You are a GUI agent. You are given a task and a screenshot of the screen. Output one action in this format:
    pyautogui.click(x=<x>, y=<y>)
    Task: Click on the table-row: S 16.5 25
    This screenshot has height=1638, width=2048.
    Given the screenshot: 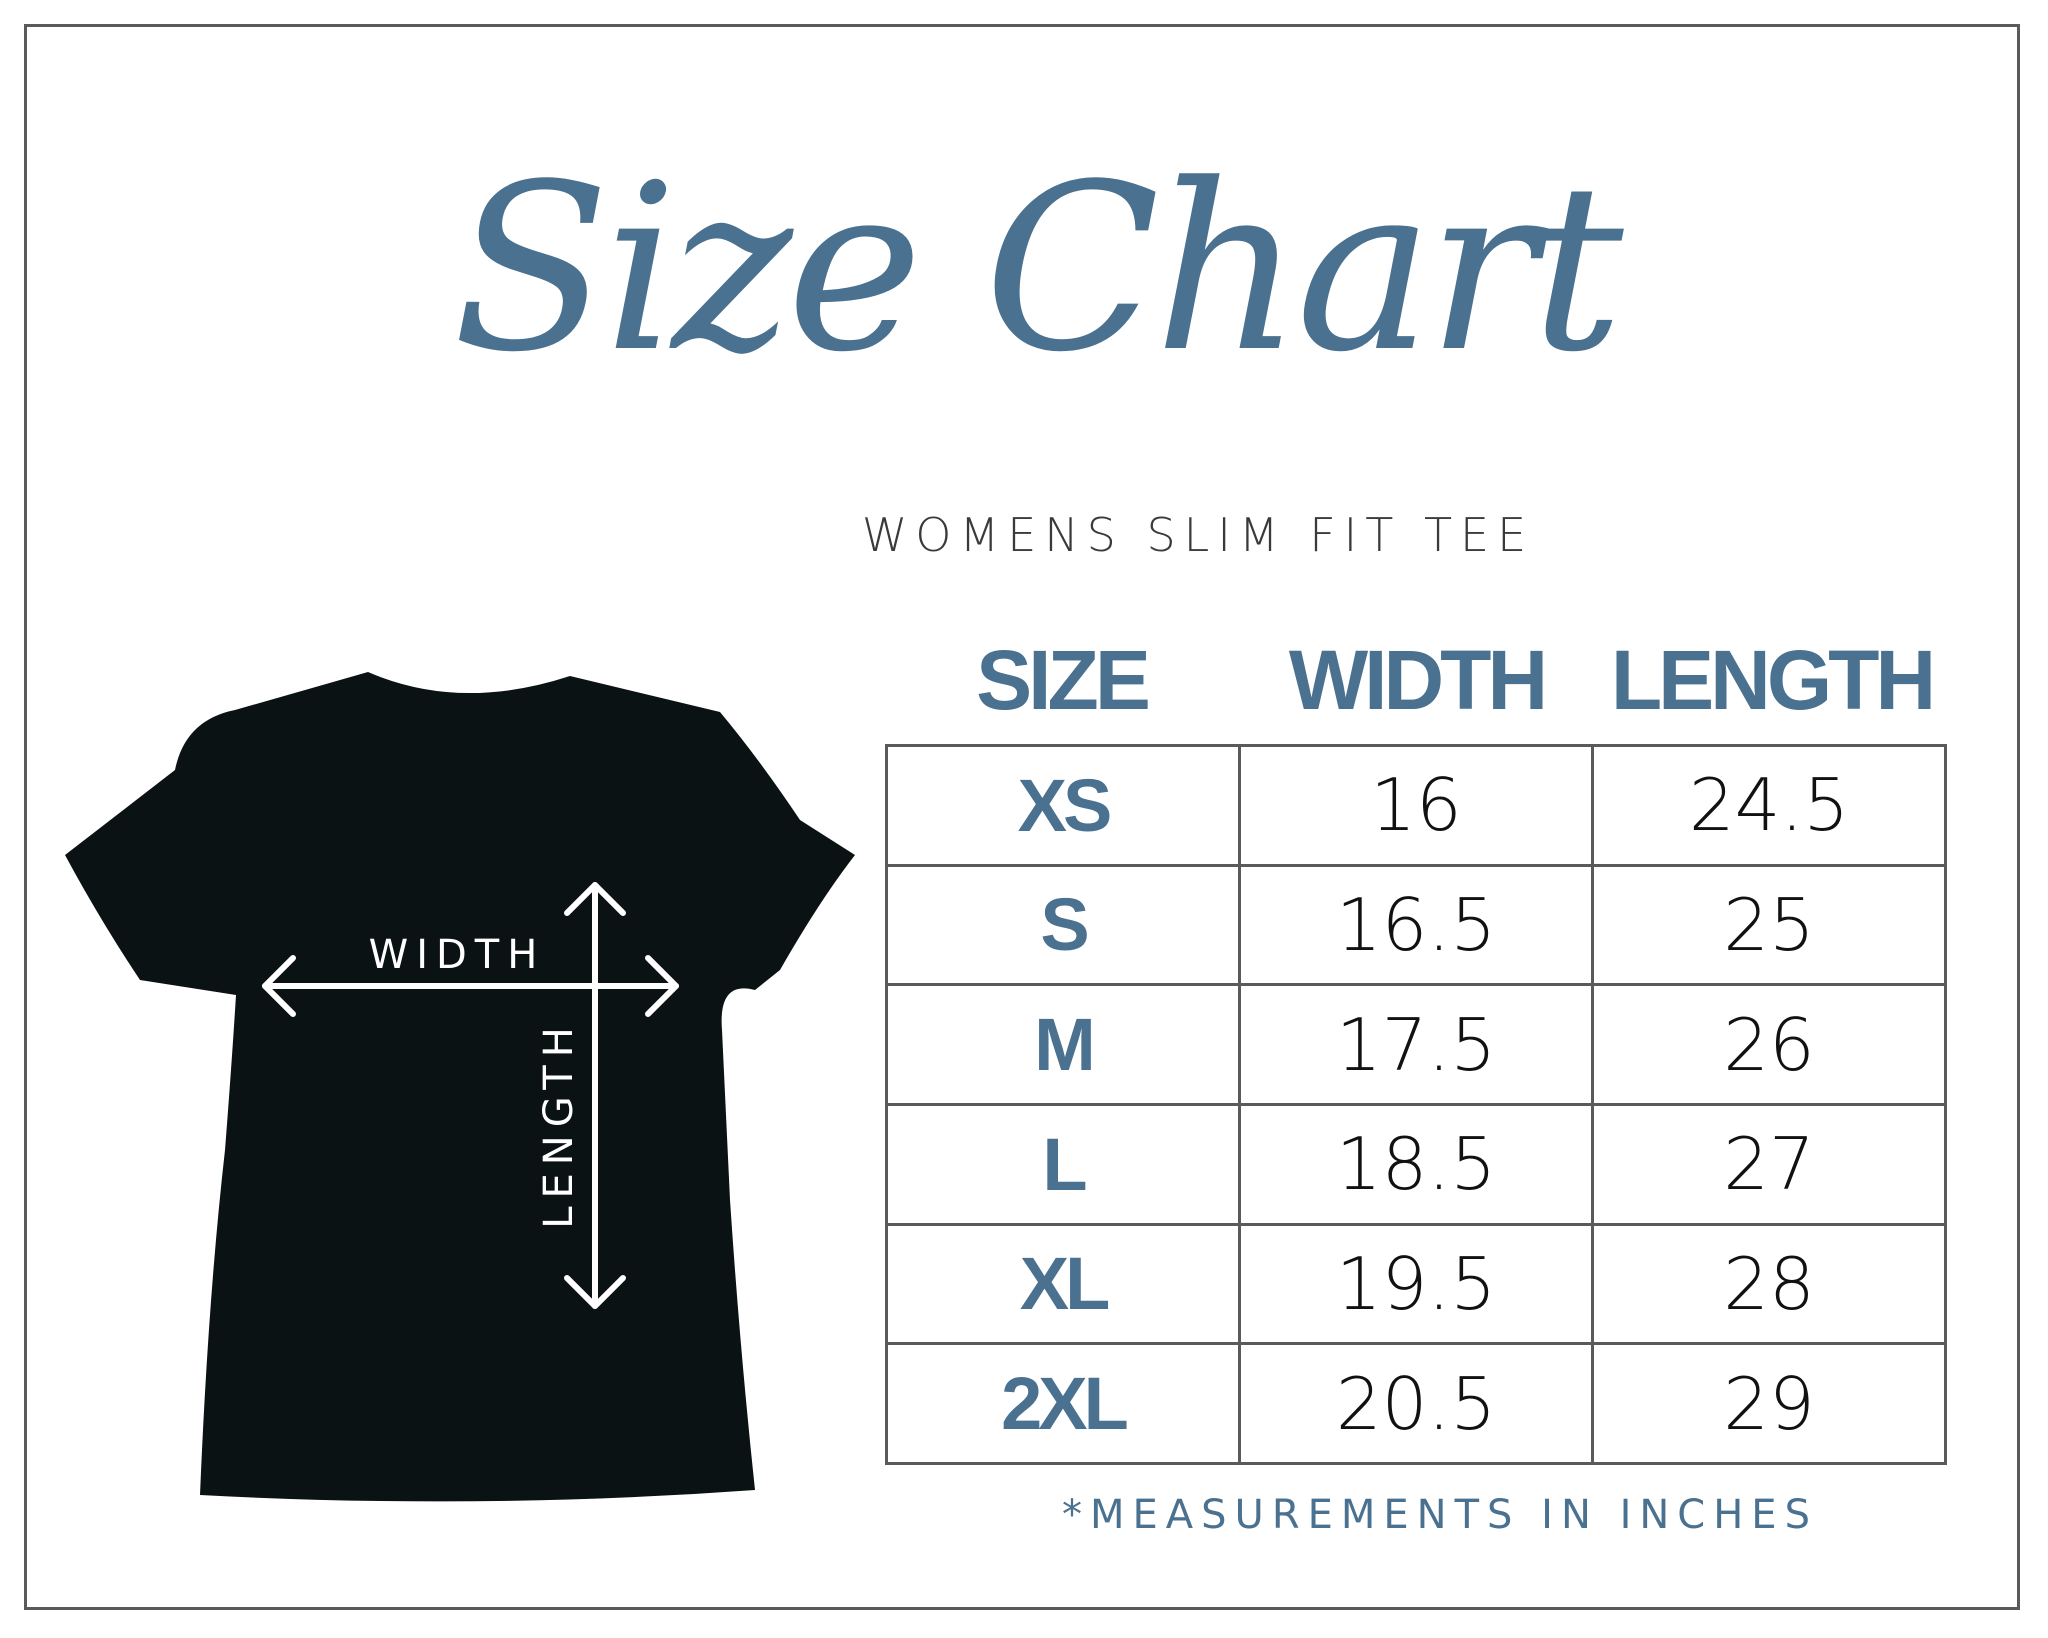 What is the action you would take?
    pyautogui.click(x=1416, y=925)
    